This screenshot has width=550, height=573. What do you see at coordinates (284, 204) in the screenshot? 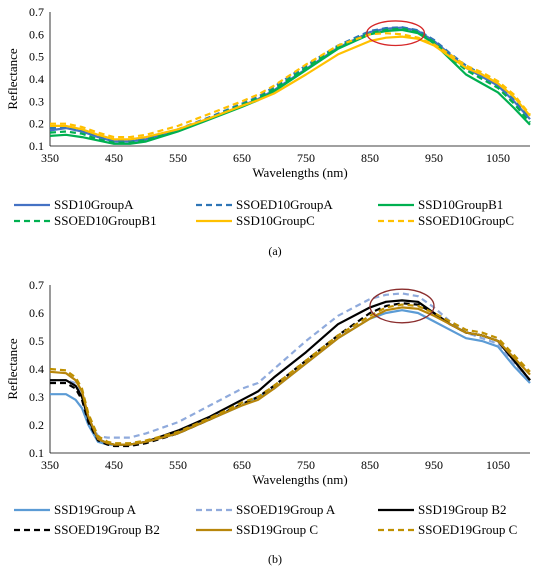
I see `legend-entry: SSOED10GroupA` at bounding box center [284, 204].